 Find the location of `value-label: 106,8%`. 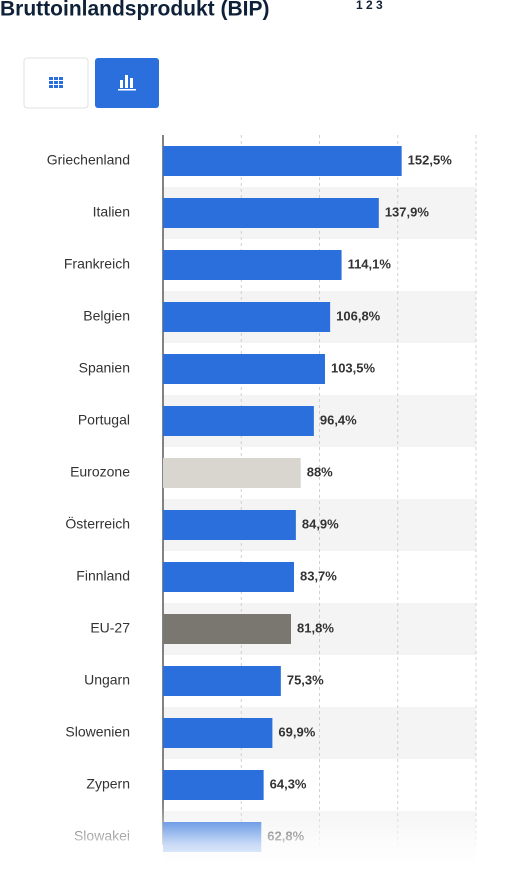

value-label: 106,8% is located at coordinates (358, 315).